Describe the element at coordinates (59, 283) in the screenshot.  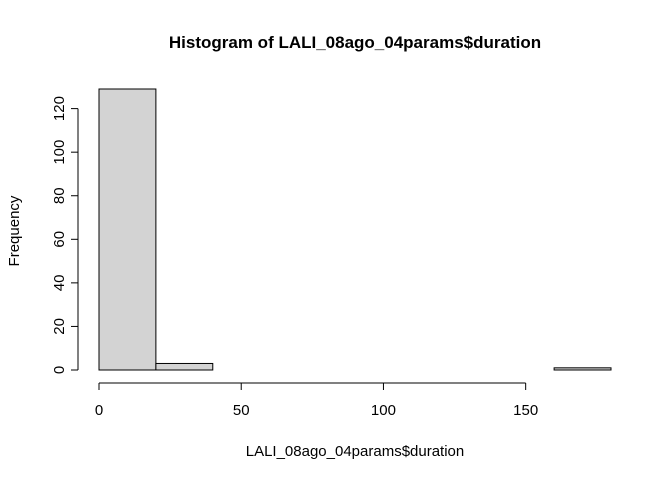
I see `y-tick-label: 40` at that location.